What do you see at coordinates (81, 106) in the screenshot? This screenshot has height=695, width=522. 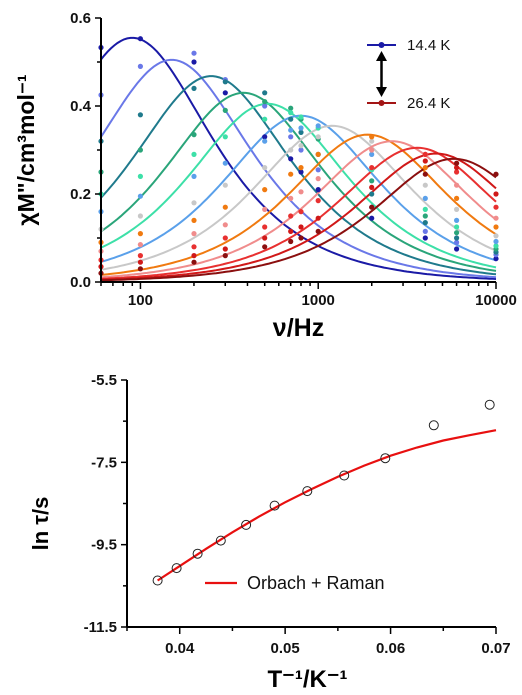 I see `y-tick-label: 0.4` at bounding box center [81, 106].